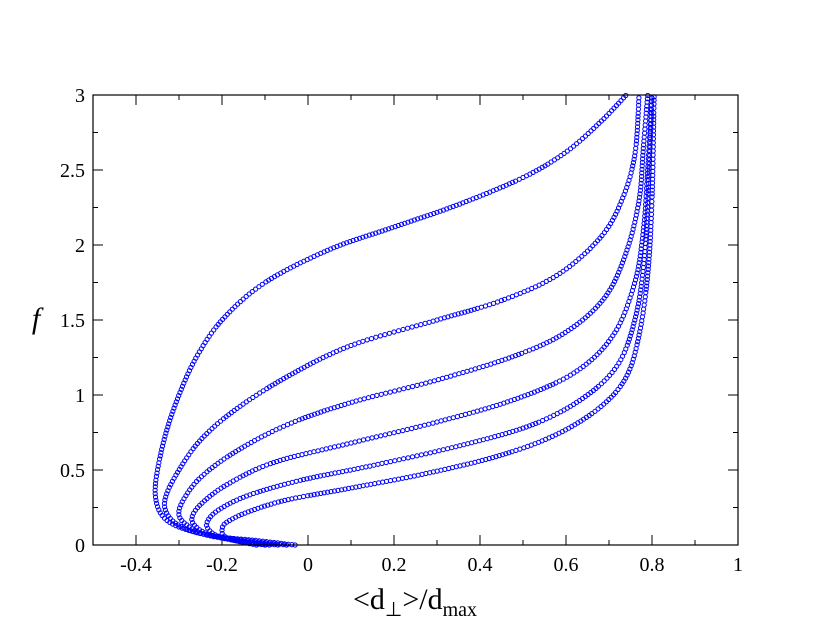  Describe the element at coordinates (136, 565) in the screenshot. I see `x-tick-label: -0.4` at that location.